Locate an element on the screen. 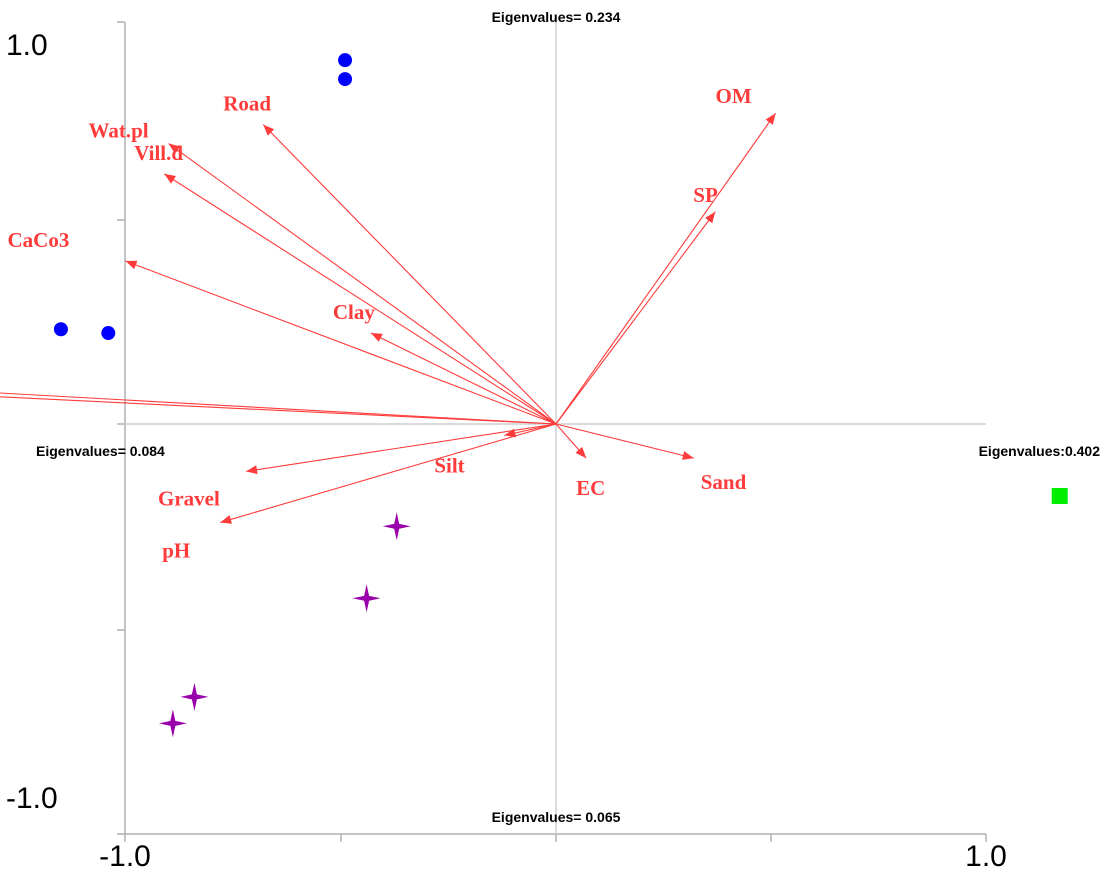 This screenshot has height=879, width=1107. vector-gravel is located at coordinates (401, 447).